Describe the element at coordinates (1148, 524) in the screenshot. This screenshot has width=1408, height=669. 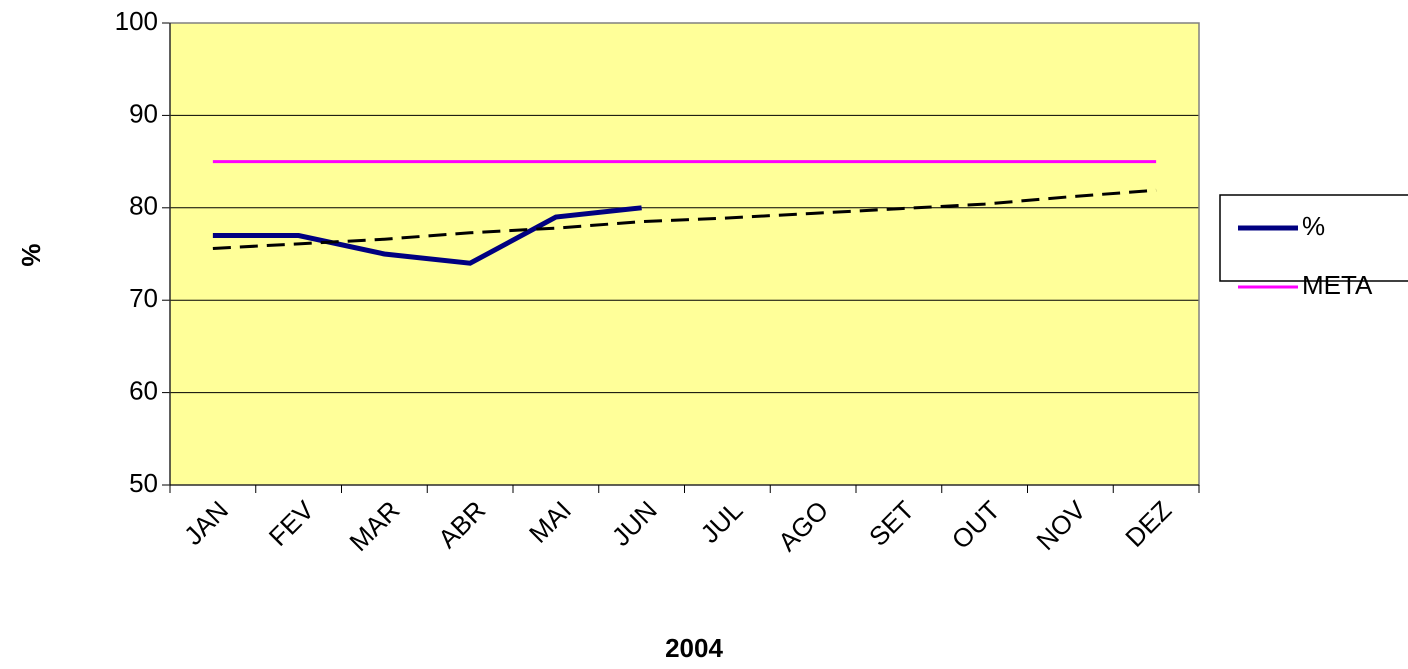
I see `x-tick-label: DEZ` at that location.